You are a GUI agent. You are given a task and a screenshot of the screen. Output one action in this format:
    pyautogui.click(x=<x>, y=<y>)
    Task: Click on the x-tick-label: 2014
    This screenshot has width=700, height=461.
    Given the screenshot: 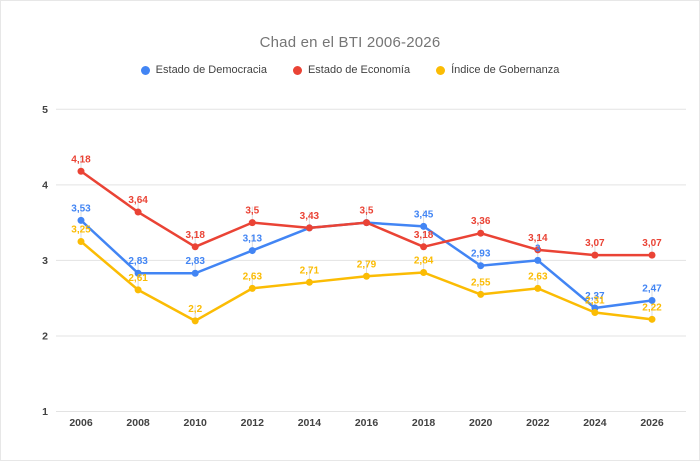 What is the action you would take?
    pyautogui.click(x=310, y=423)
    